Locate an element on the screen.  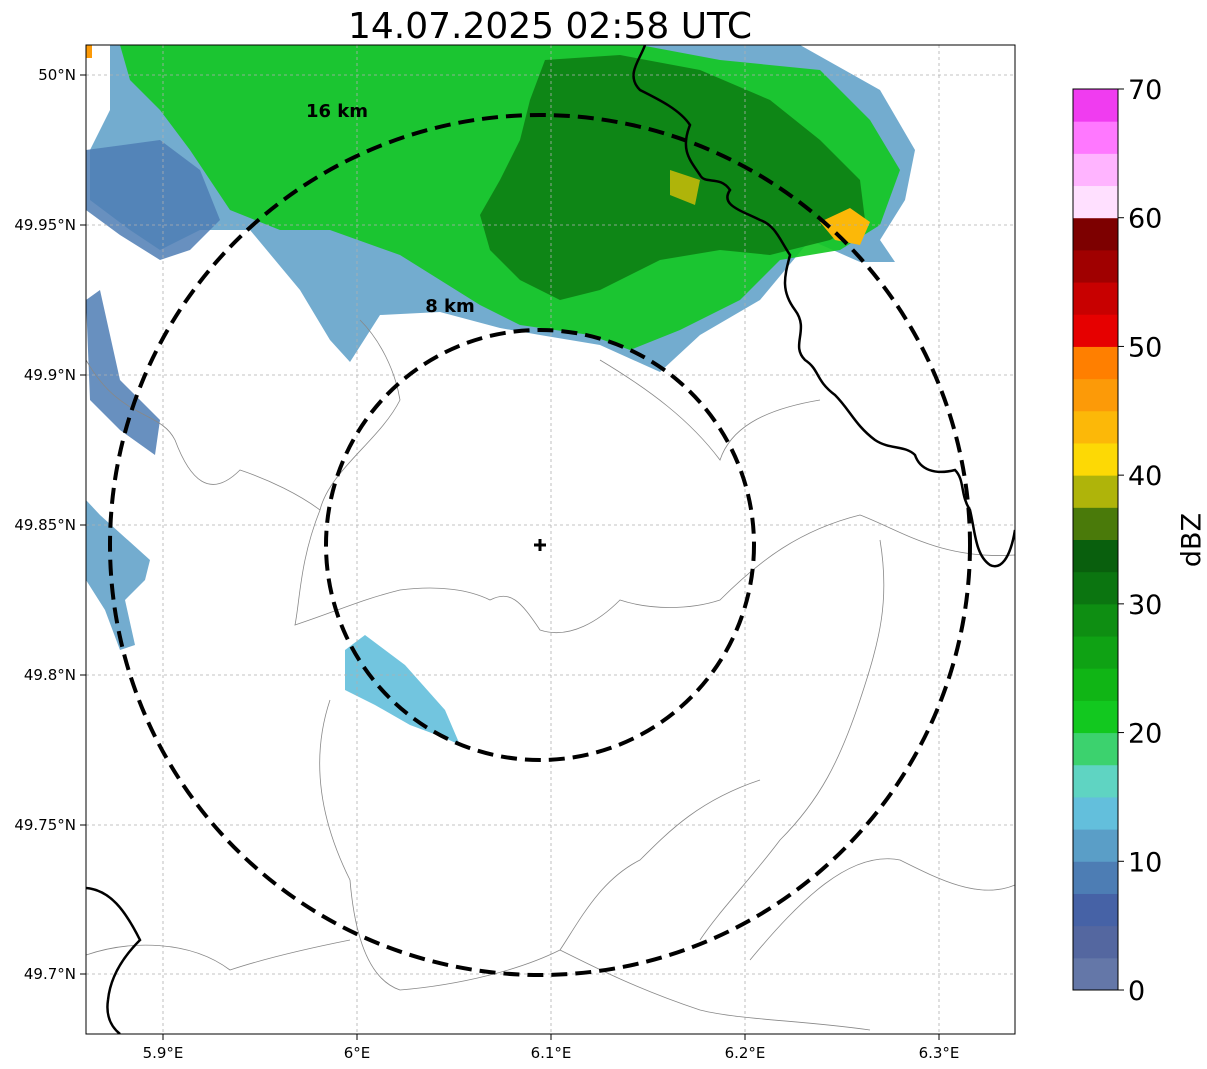
y-tick-label: 49.7°N is located at coordinates (50, 974).